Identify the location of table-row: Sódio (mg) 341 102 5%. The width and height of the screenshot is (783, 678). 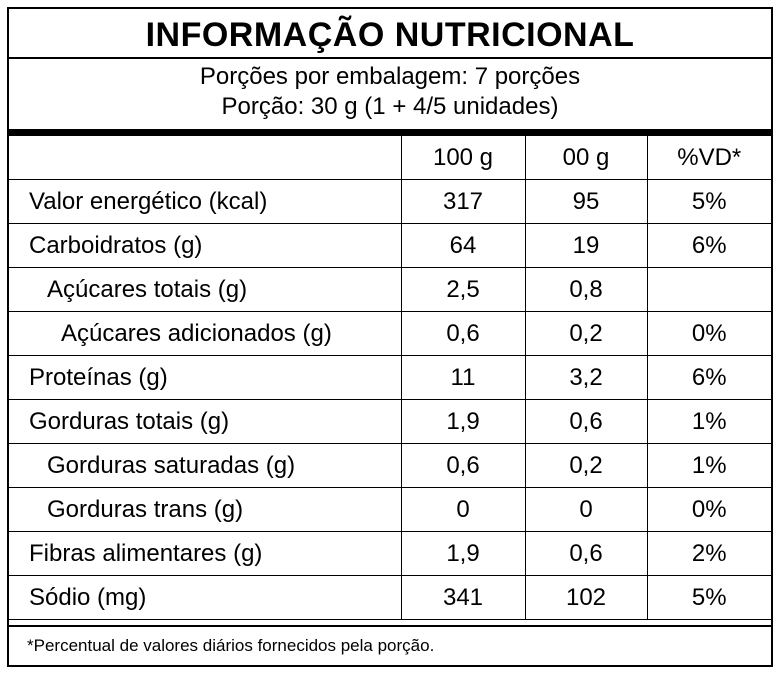
(390, 597).